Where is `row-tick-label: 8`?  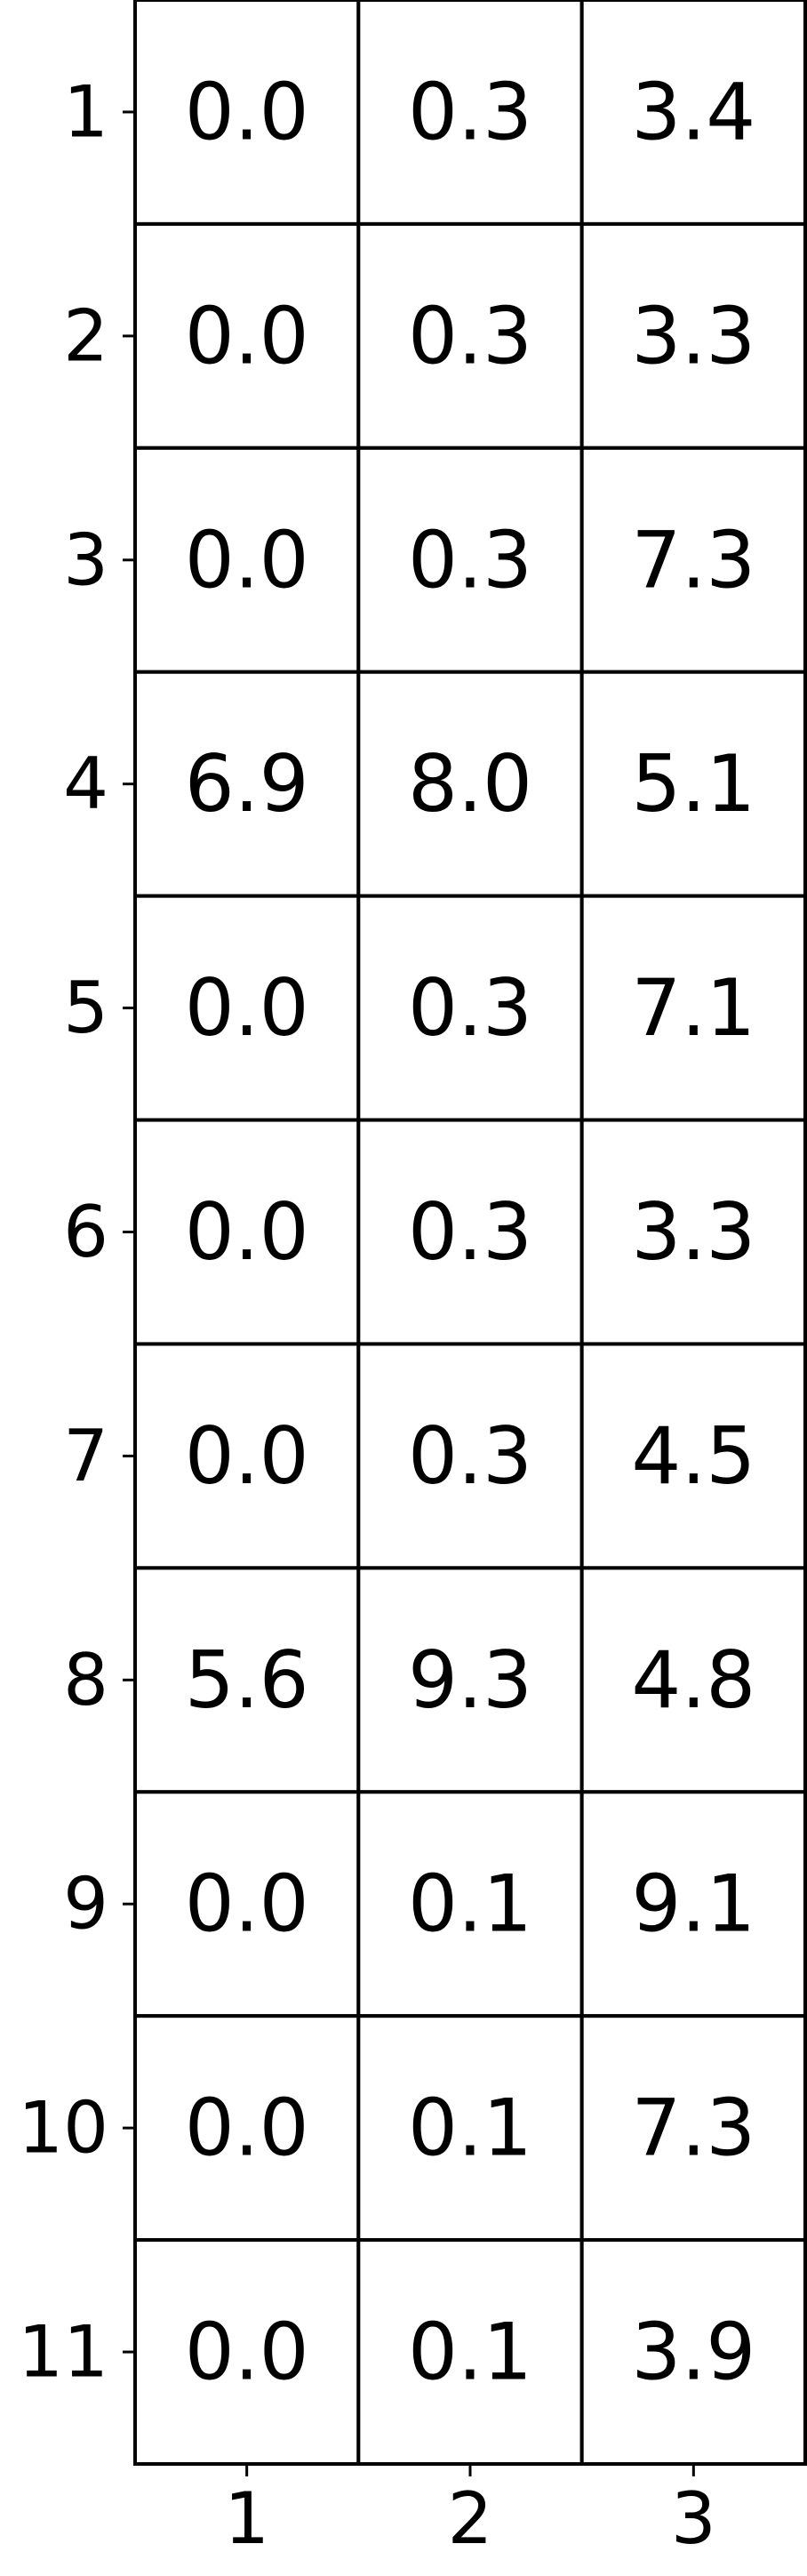 row-tick-label: 8 is located at coordinates (85, 1680).